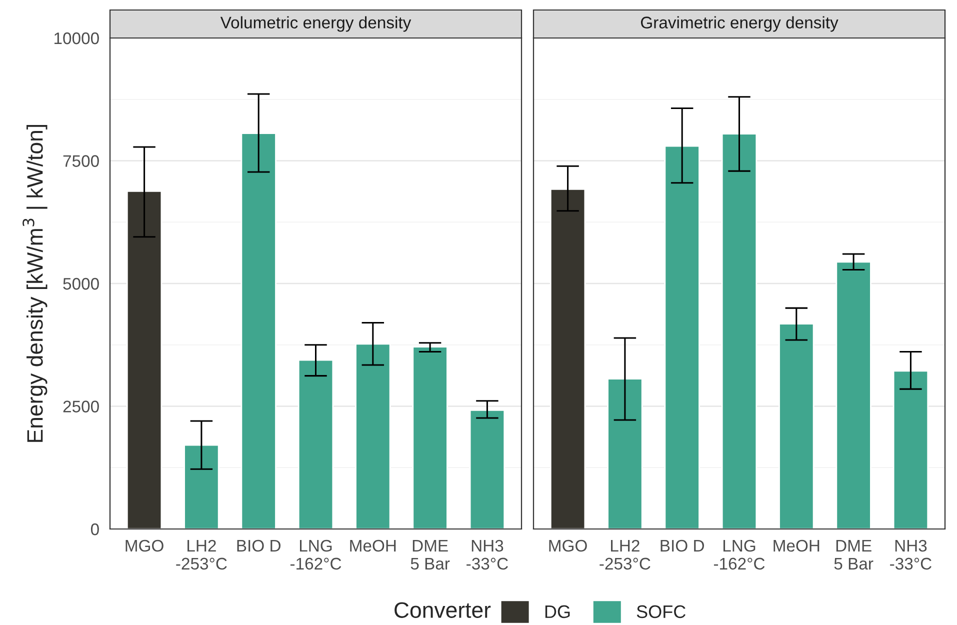 This screenshot has width=957, height=625. What do you see at coordinates (316, 24) in the screenshot?
I see `chart-title: Volumetric energy density` at bounding box center [316, 24].